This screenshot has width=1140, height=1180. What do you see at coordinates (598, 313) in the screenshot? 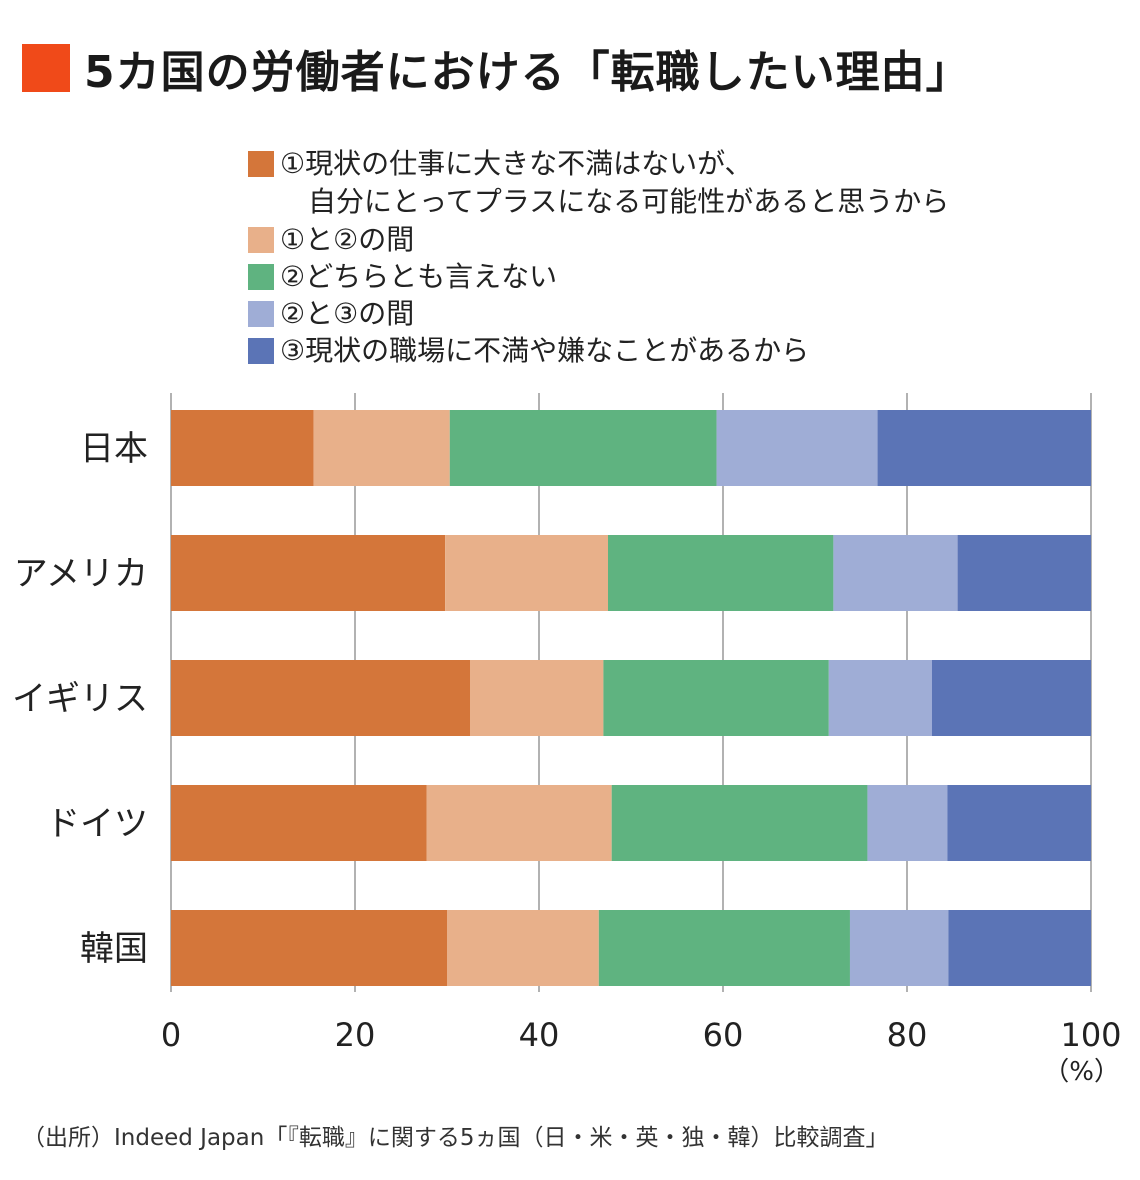
I see `legend-item-4: ②と③の間` at bounding box center [598, 313].